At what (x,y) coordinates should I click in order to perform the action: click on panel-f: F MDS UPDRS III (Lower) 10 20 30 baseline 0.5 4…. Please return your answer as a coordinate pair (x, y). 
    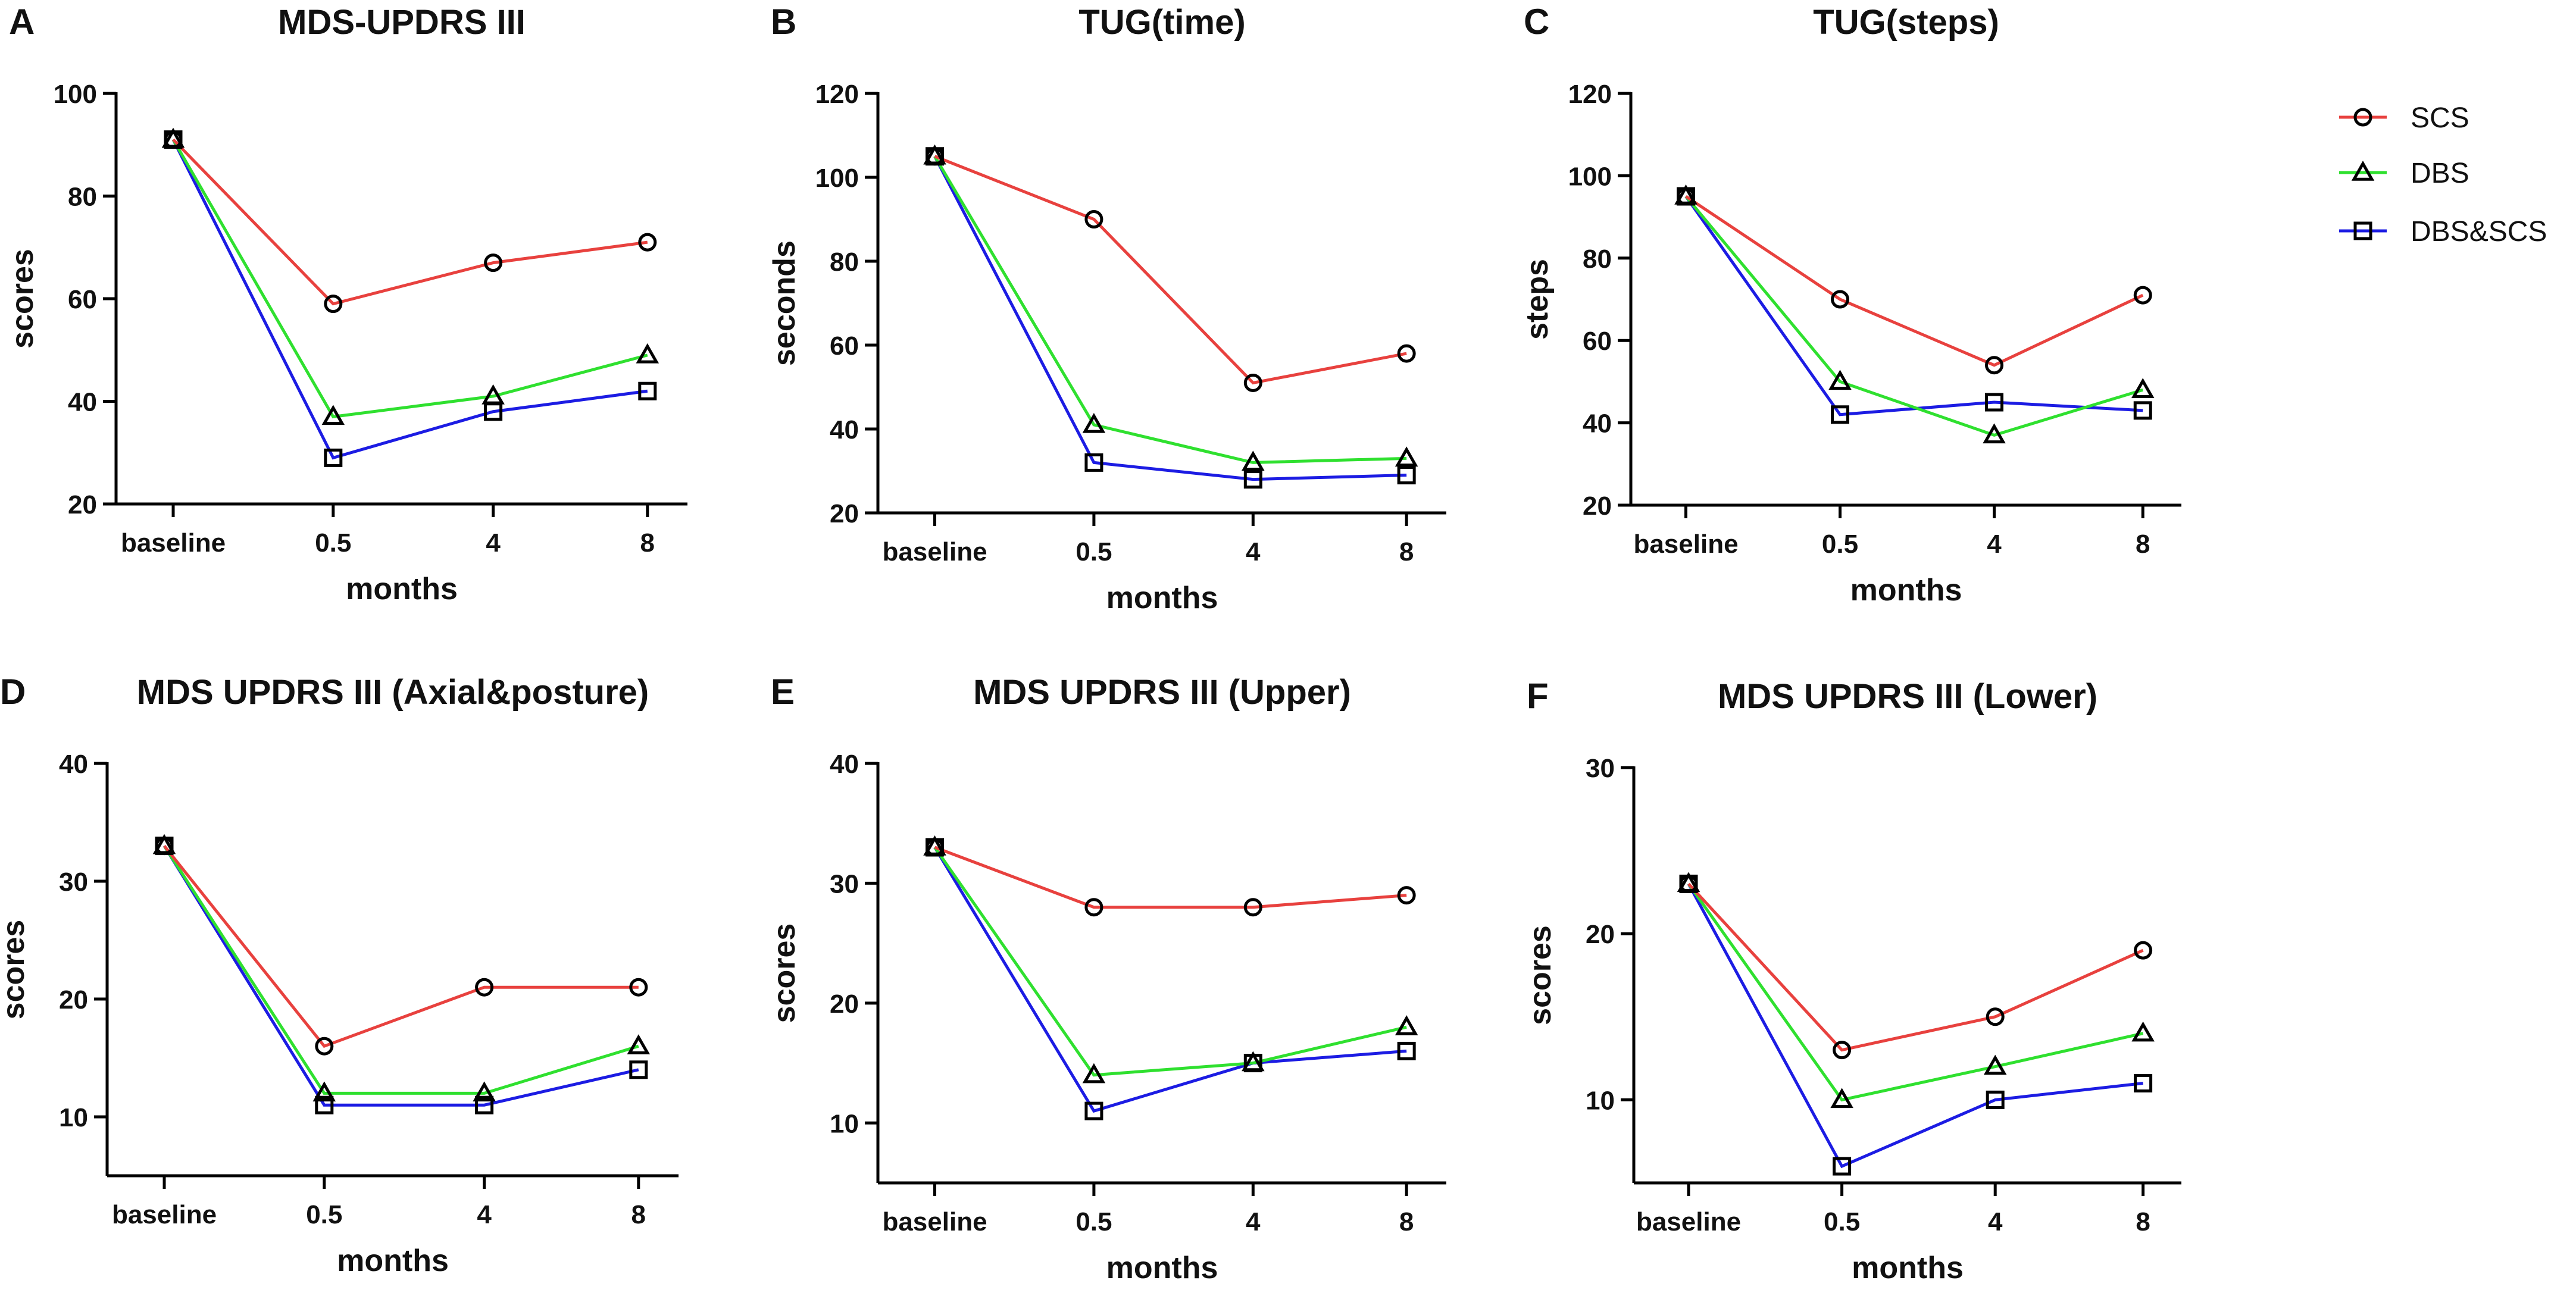
    Looking at the image, I should click on (1852, 980).